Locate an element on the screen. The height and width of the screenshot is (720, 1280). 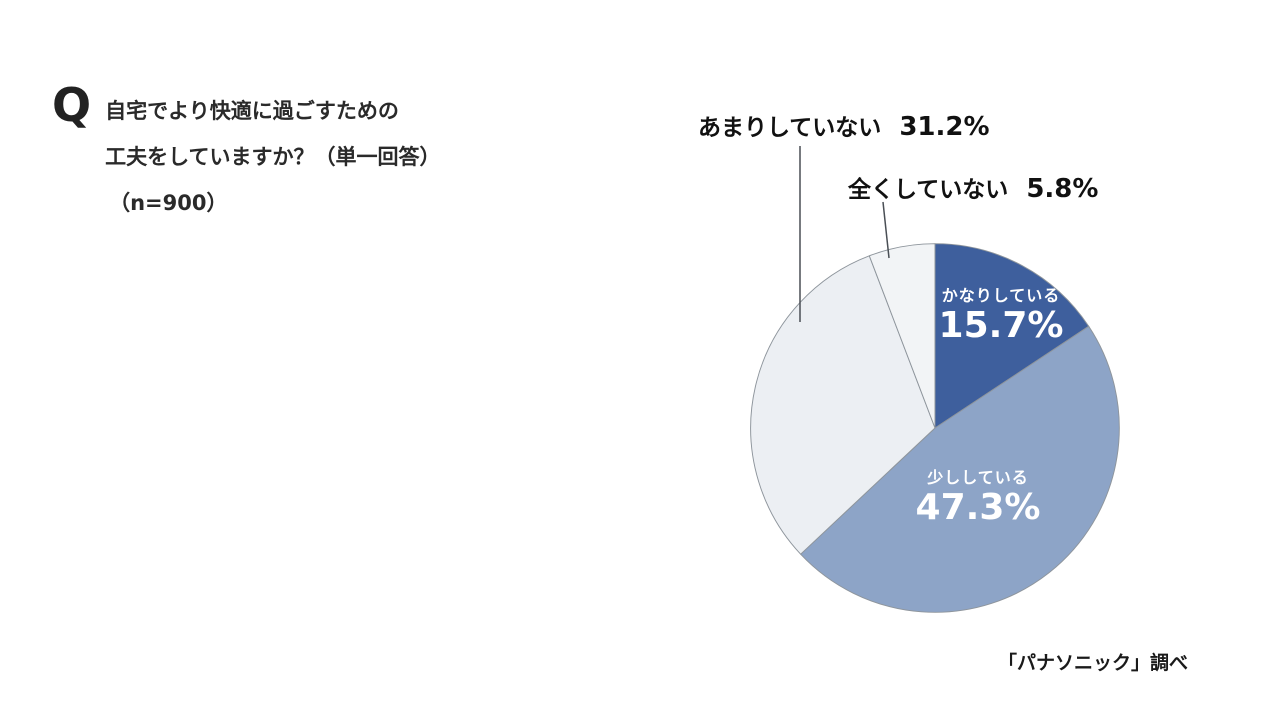
slice-label-sukoshi-shiteiru: 少ししている 47.3% is located at coordinates (978, 496).